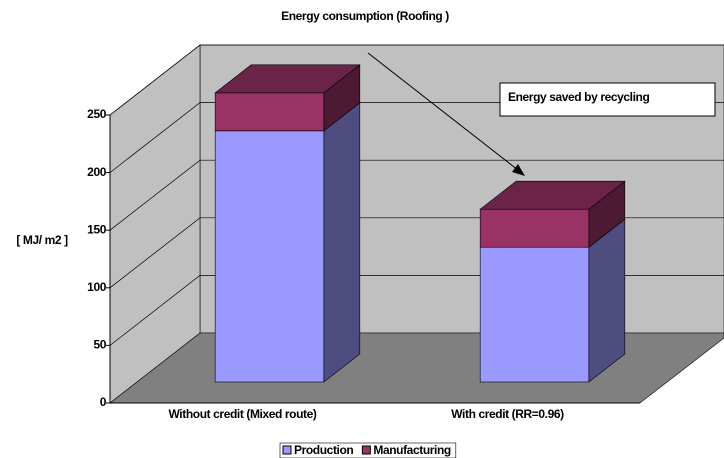 The image size is (724, 458). I want to click on arrow, so click(443, 111).